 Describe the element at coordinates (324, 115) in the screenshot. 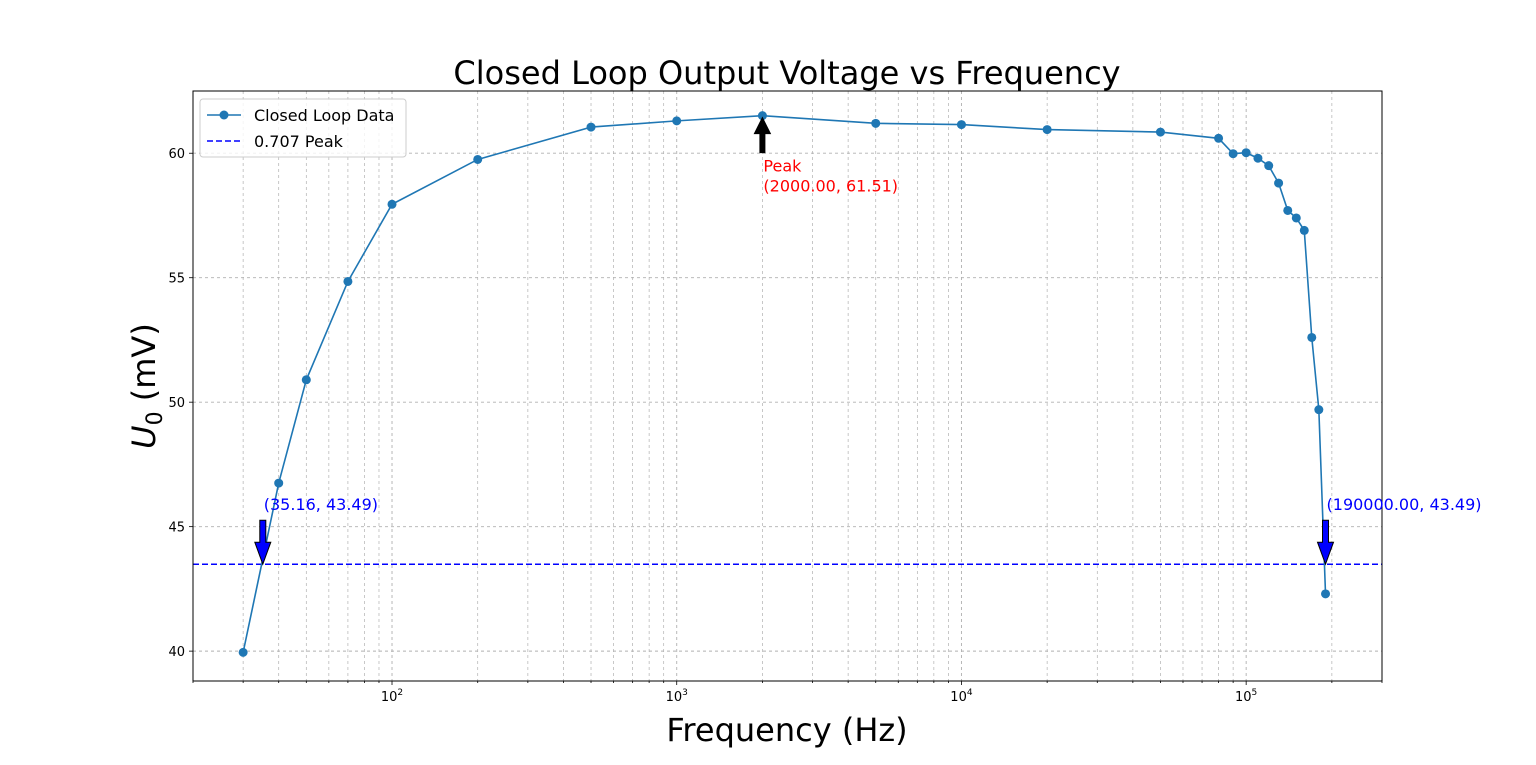

I see `legend-label-series: Closed Loop Data` at that location.